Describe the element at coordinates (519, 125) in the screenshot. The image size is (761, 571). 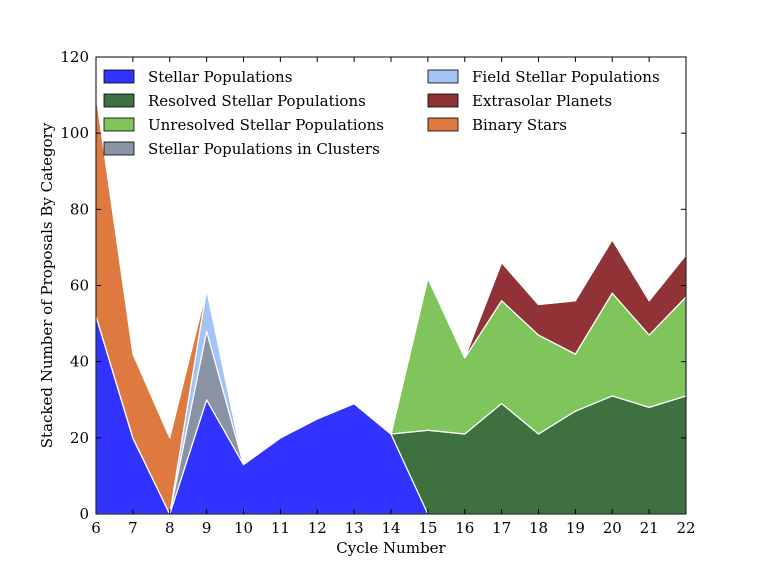
I see `legend-label: Binary Stars` at that location.